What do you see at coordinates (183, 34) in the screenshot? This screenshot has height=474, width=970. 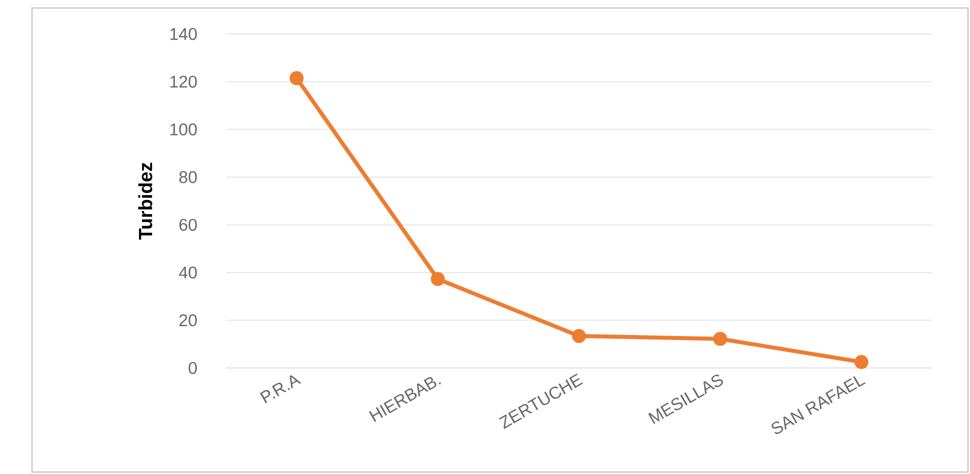 I see `y-tick-label: 140` at bounding box center [183, 34].